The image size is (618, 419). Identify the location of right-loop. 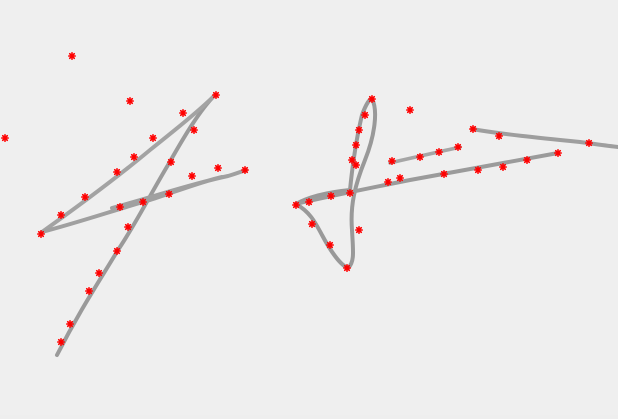
(336, 183).